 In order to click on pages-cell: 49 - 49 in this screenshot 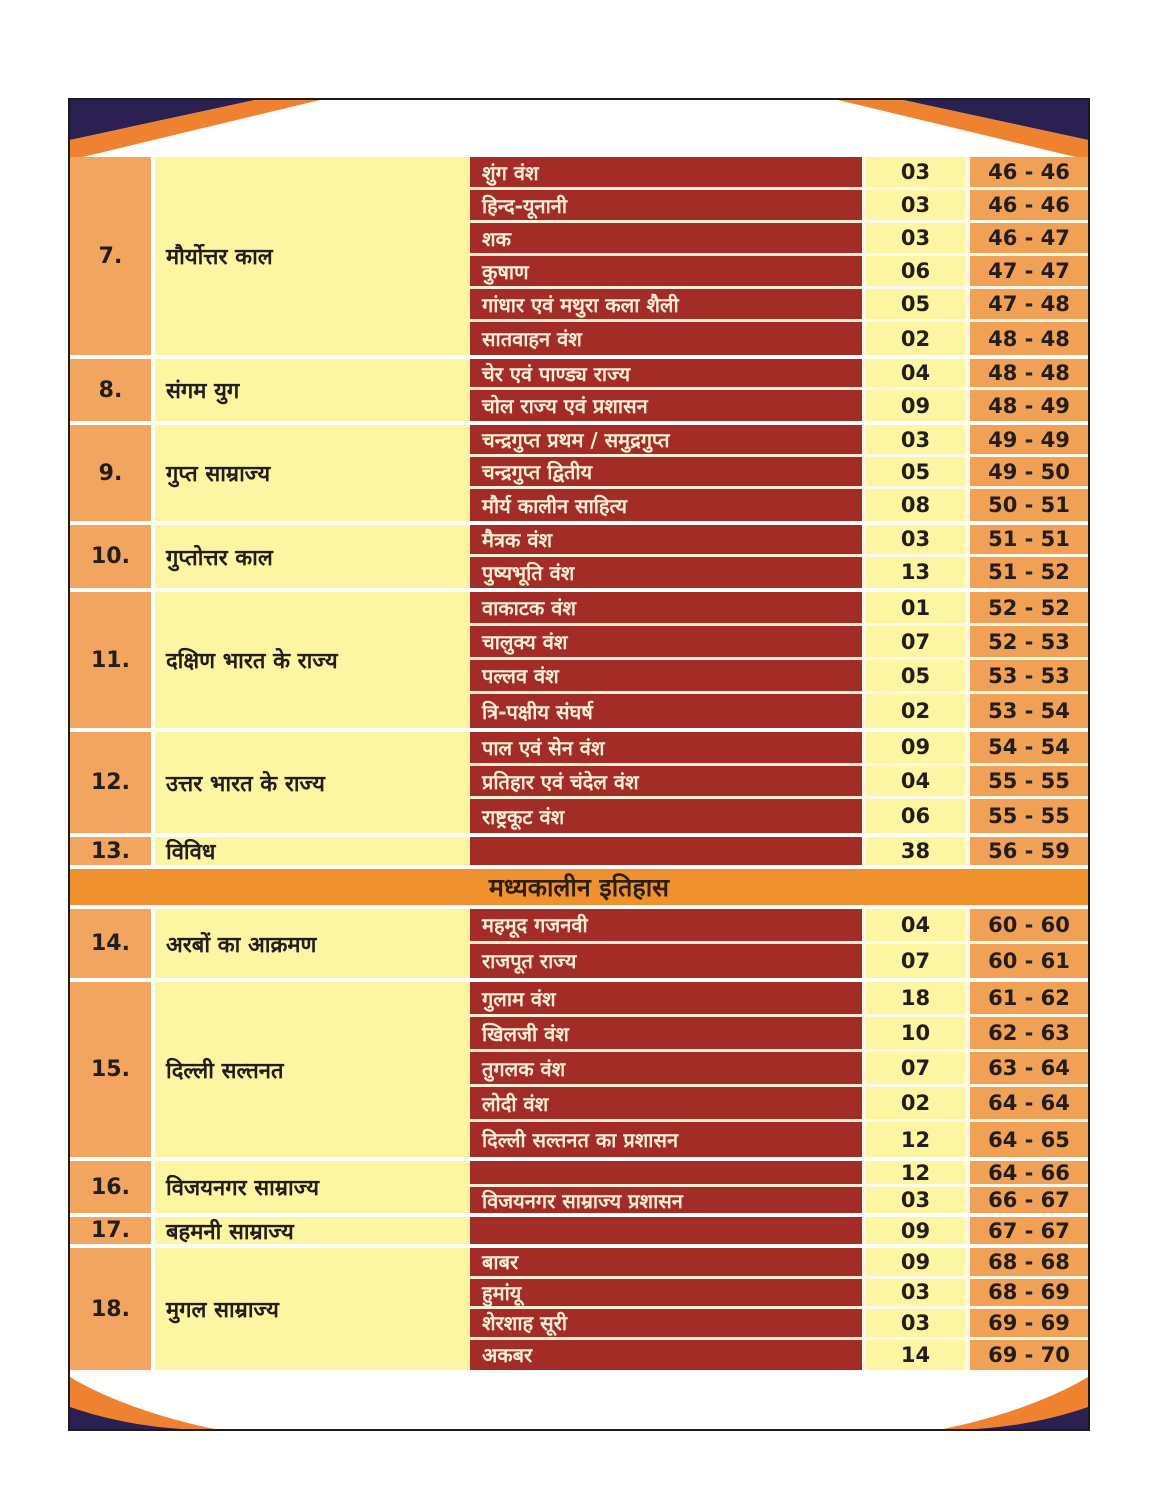, I will do `click(1026, 441)`.